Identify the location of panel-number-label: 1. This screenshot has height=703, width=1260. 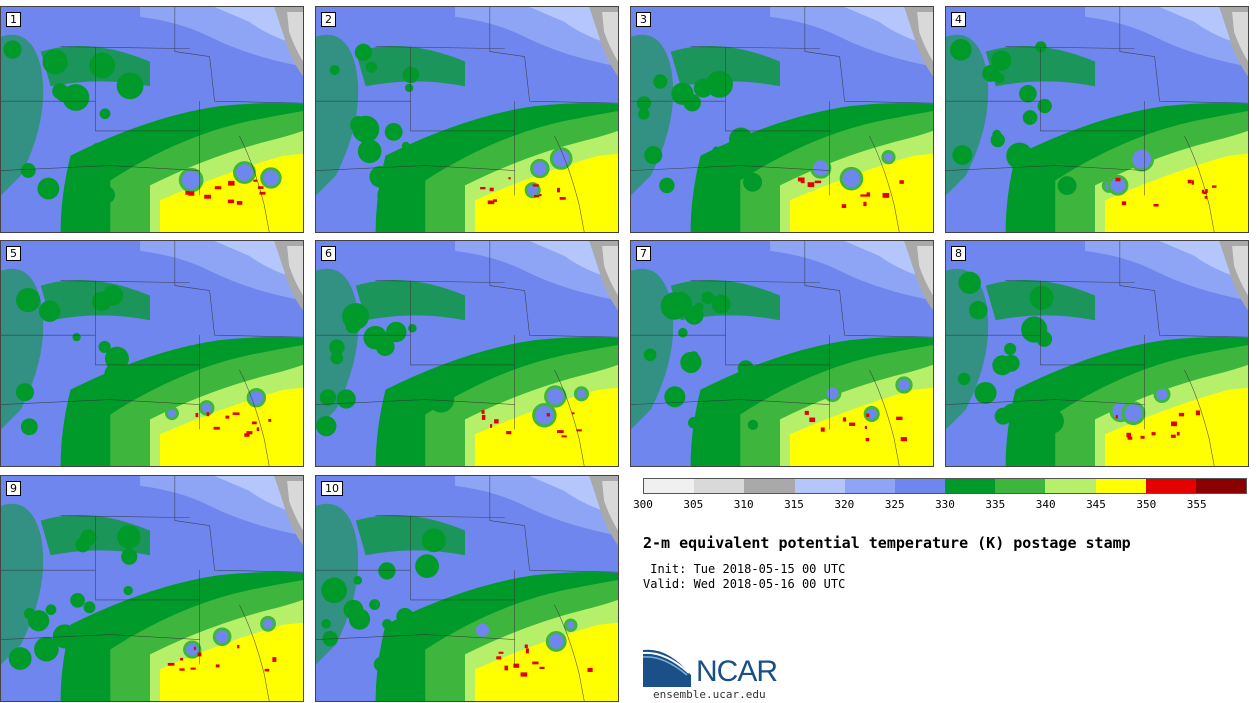
(13, 19).